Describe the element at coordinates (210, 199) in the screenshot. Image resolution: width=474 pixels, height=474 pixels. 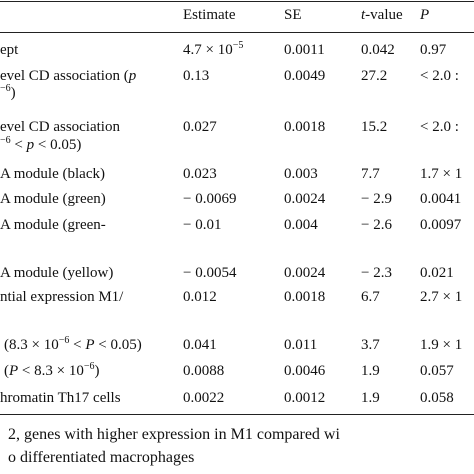
I see `table-row-estimate: − 0.0069` at that location.